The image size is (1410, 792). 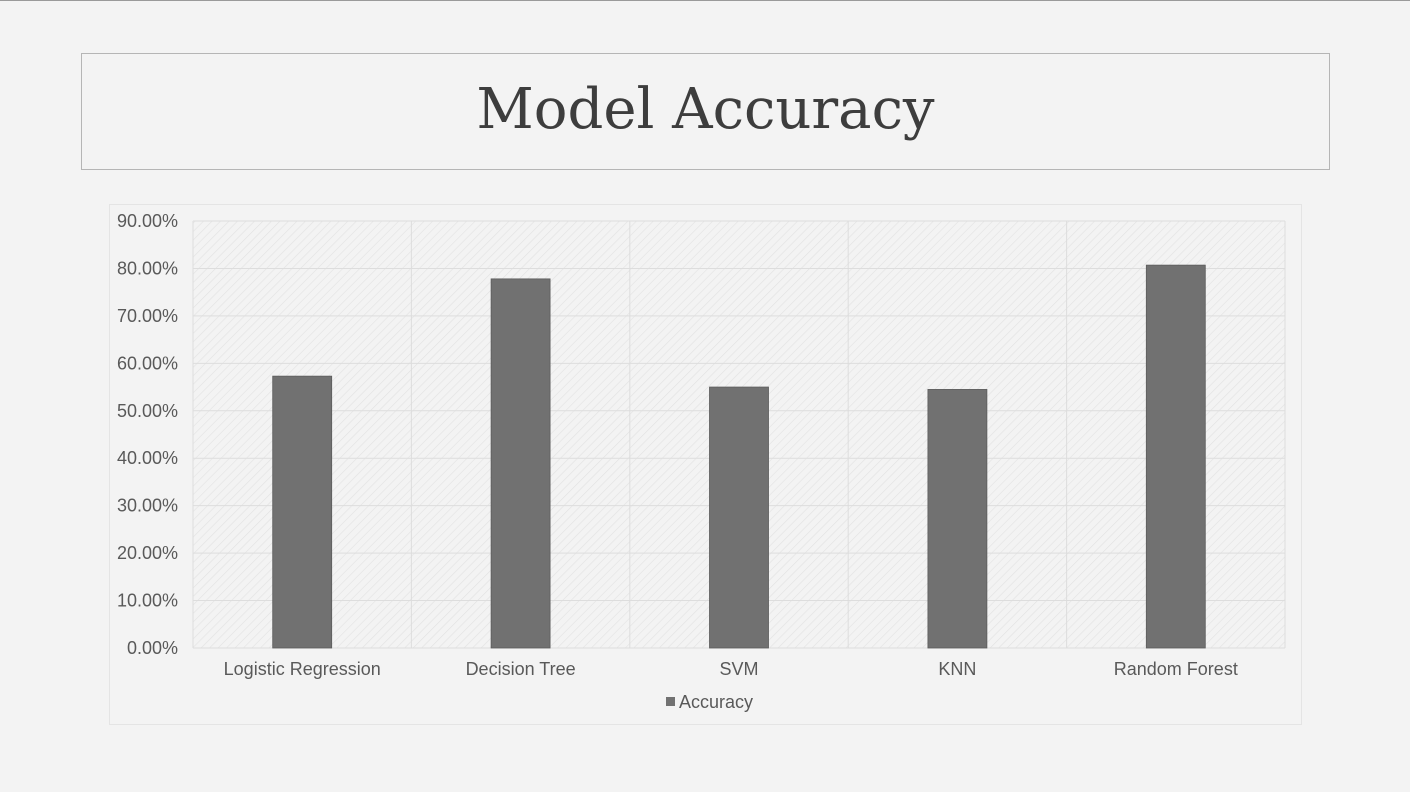 I want to click on x-tick-label: Logistic Regression, so click(x=302, y=669).